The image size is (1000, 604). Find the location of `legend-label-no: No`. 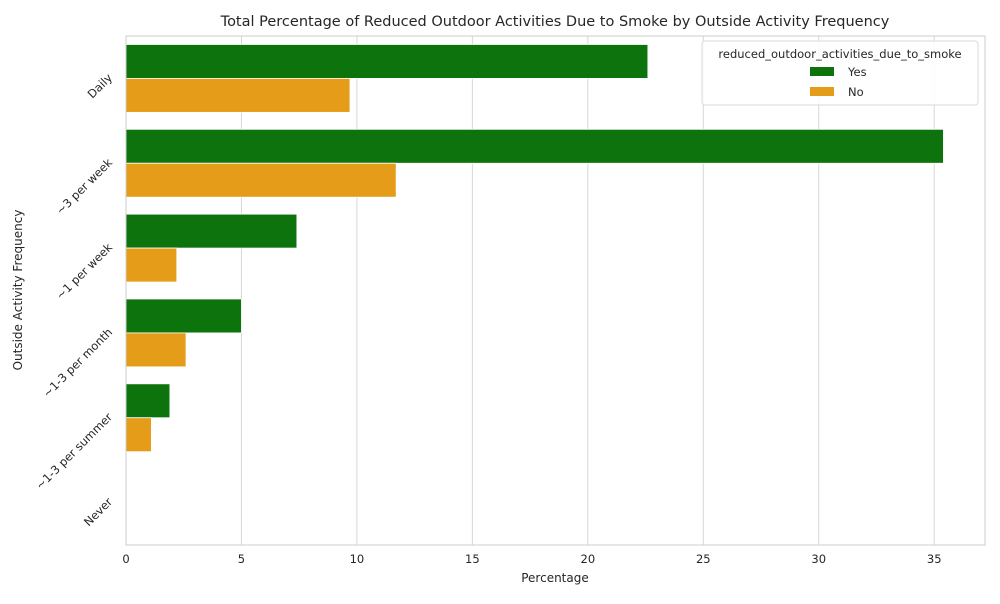

legend-label-no: No is located at coordinates (856, 92).